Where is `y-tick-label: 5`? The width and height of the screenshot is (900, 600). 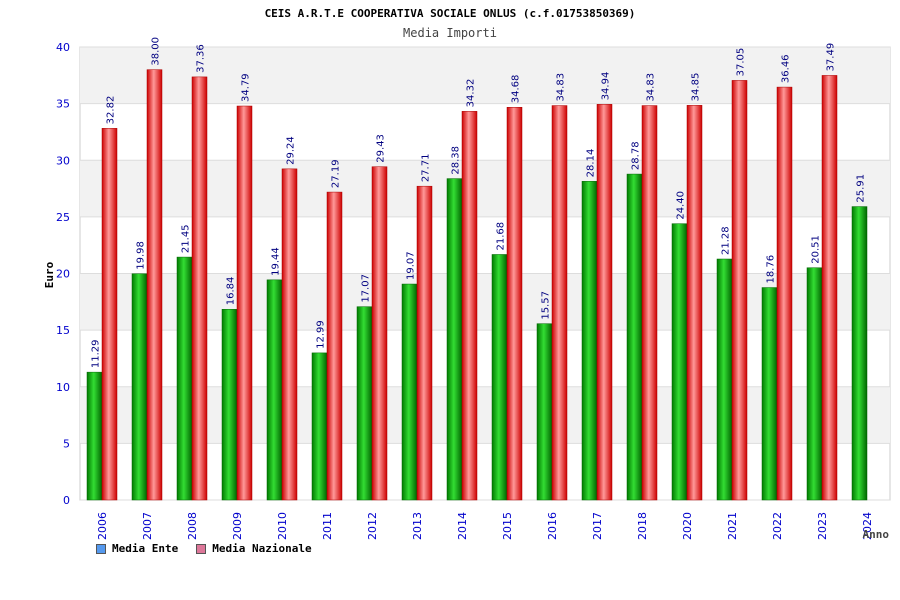 y-tick-label: 5 is located at coordinates (66, 443).